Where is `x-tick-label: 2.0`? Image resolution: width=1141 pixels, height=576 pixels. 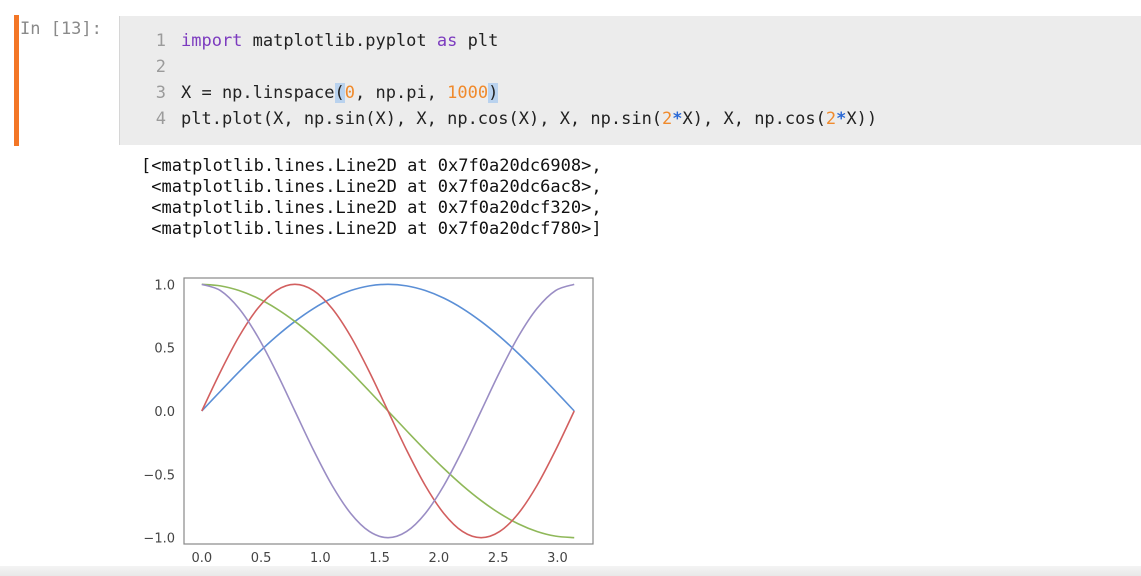
x-tick-label: 2.0 is located at coordinates (439, 558).